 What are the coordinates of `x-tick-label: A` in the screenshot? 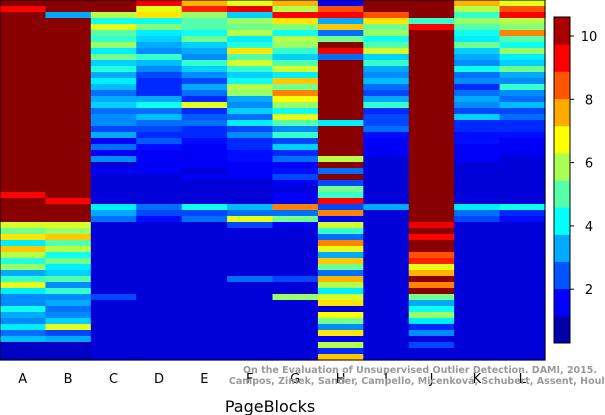 It's located at (22, 379).